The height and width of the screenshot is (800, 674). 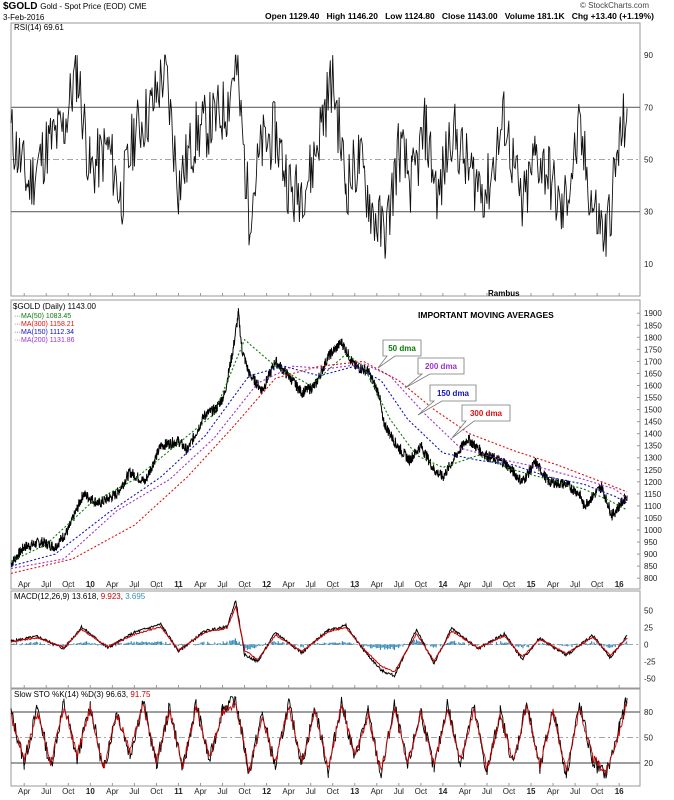 I want to click on callouts: 50 dma 200 dma 150 dma 300 dma, so click(x=444, y=389).